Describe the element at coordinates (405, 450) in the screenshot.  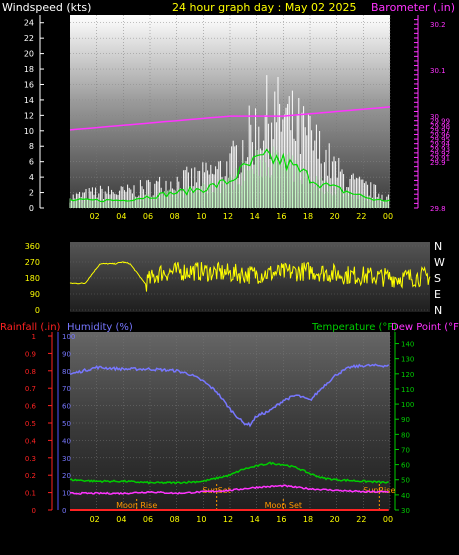
I see `temperature-tick-label: 70` at that location.